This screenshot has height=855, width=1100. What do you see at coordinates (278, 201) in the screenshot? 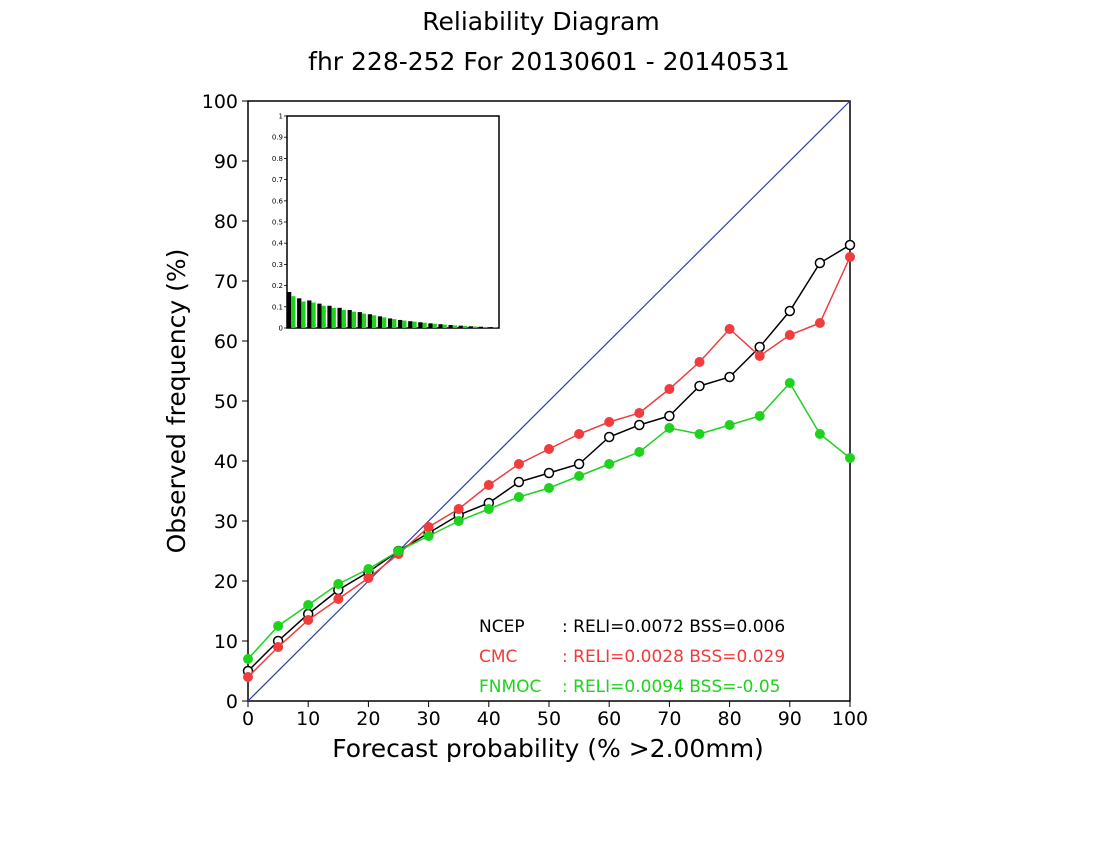
I see `inset-y-tick-label: 0.6` at bounding box center [278, 201].